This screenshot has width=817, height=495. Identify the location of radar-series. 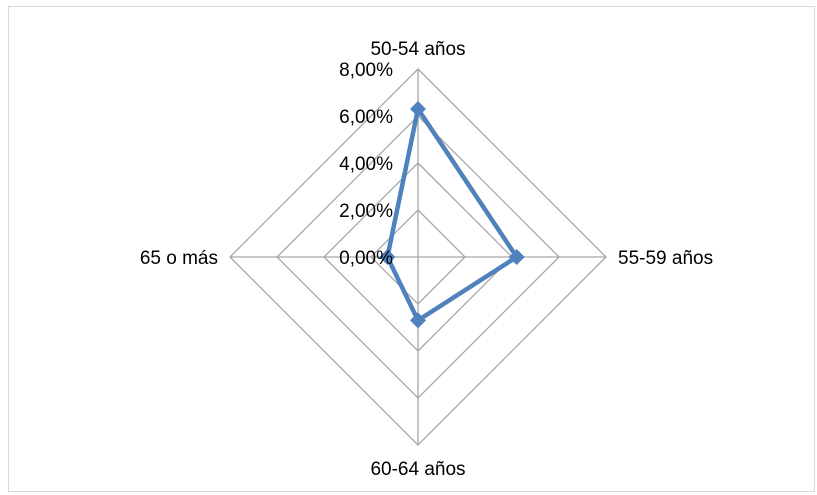
(452, 215).